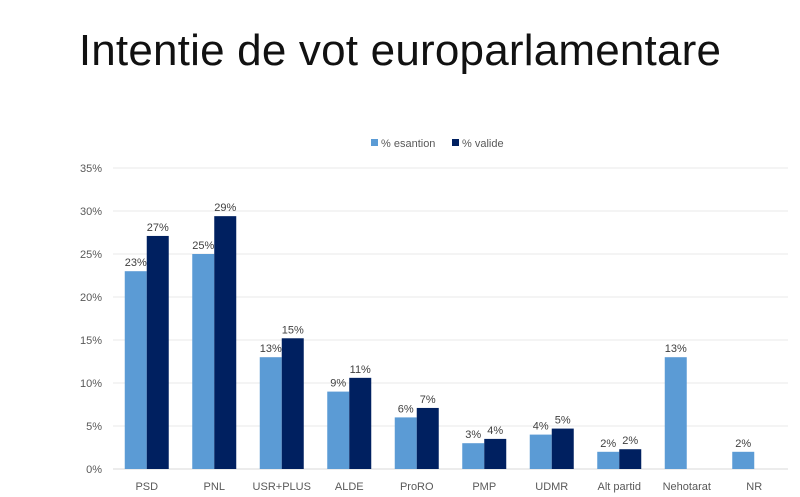 The width and height of the screenshot is (800, 497). Describe the element at coordinates (203, 246) in the screenshot. I see `data-label: 25%` at that location.